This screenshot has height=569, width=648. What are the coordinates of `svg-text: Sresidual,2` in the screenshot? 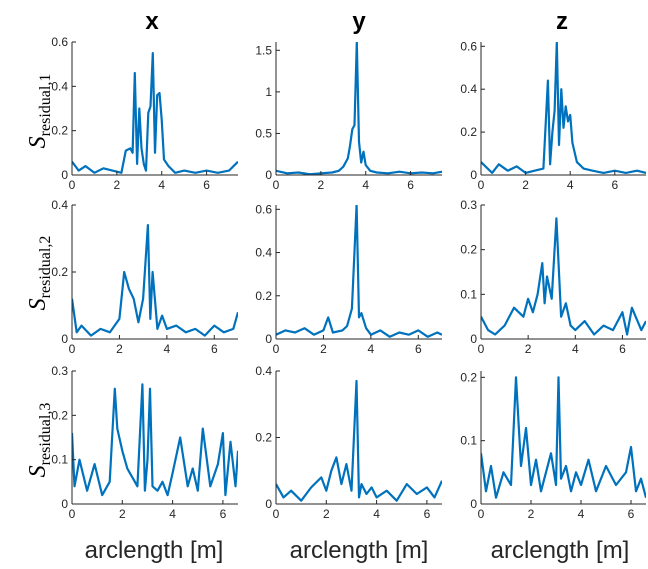 It's located at (39, 273).